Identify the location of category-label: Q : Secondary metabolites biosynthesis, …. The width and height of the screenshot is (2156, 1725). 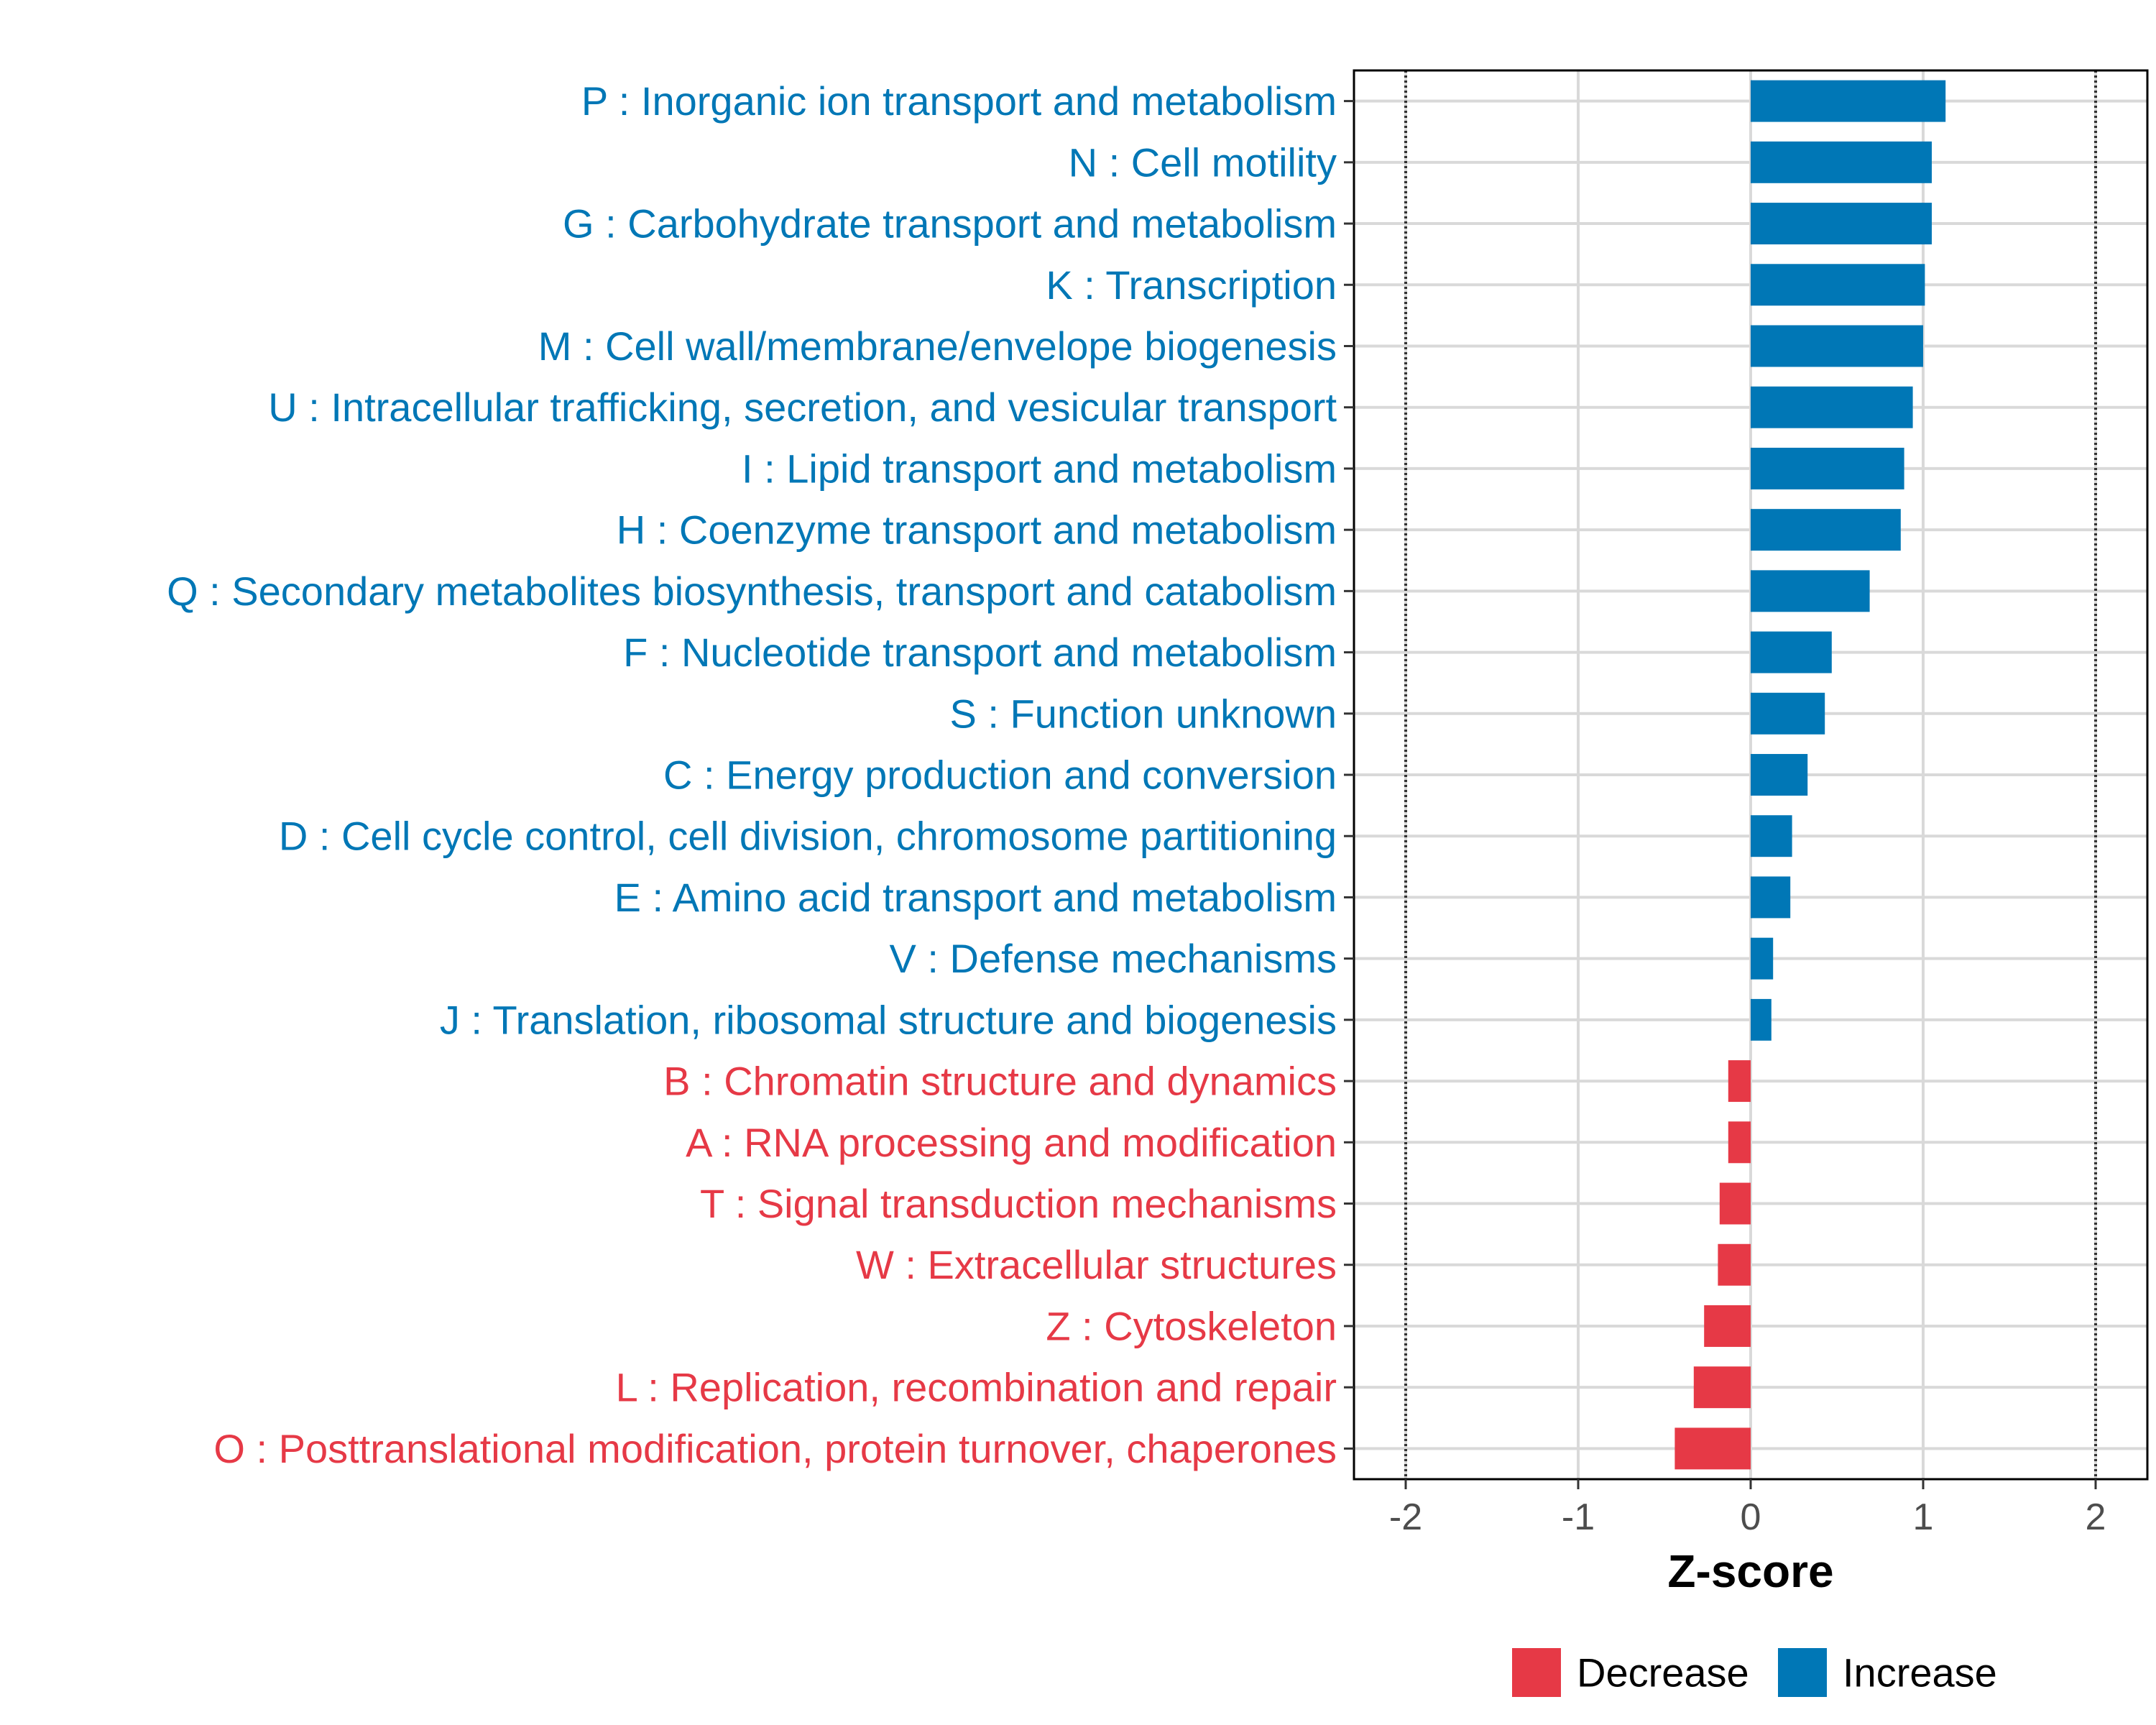
(752, 591).